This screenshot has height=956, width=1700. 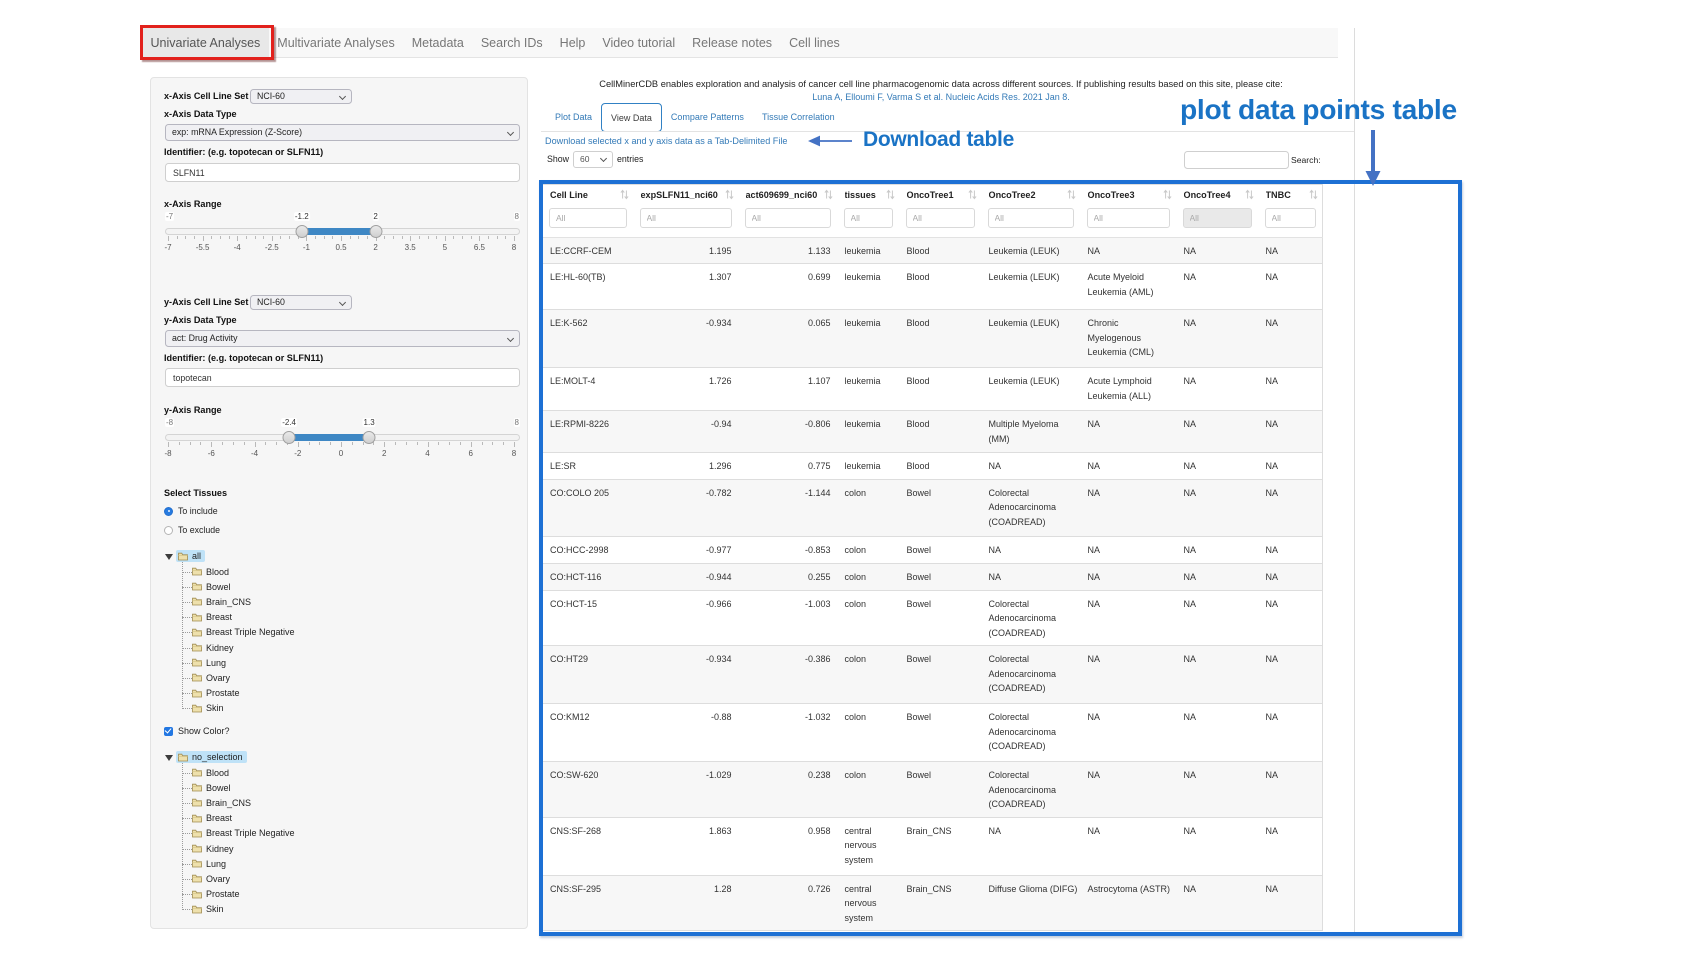 I want to click on table-row-le-sr: LE:SR 1.296 0.775 leukemia Blood NA NA NA NA, so click(x=932, y=465).